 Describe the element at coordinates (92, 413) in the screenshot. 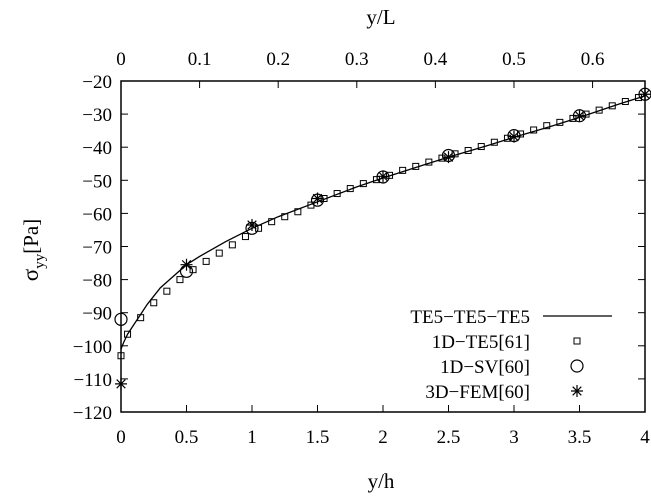

I see `y-tick-label: −120` at that location.